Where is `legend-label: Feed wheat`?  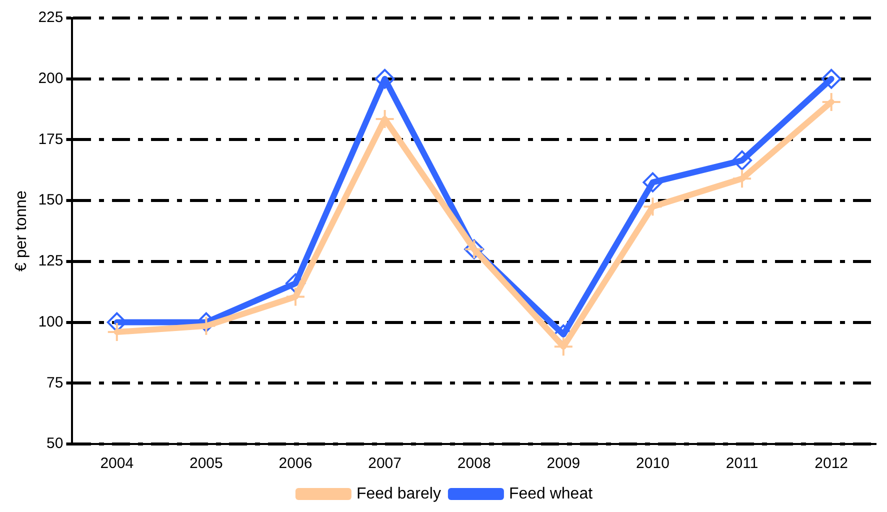
legend-label: Feed wheat is located at coordinates (551, 493).